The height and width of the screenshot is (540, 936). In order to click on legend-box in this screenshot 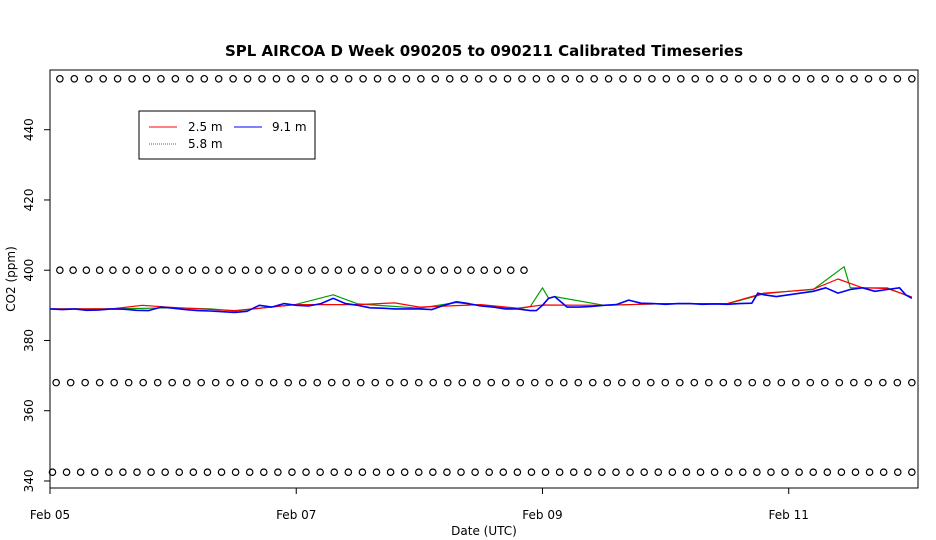, I will do `click(227, 135)`.